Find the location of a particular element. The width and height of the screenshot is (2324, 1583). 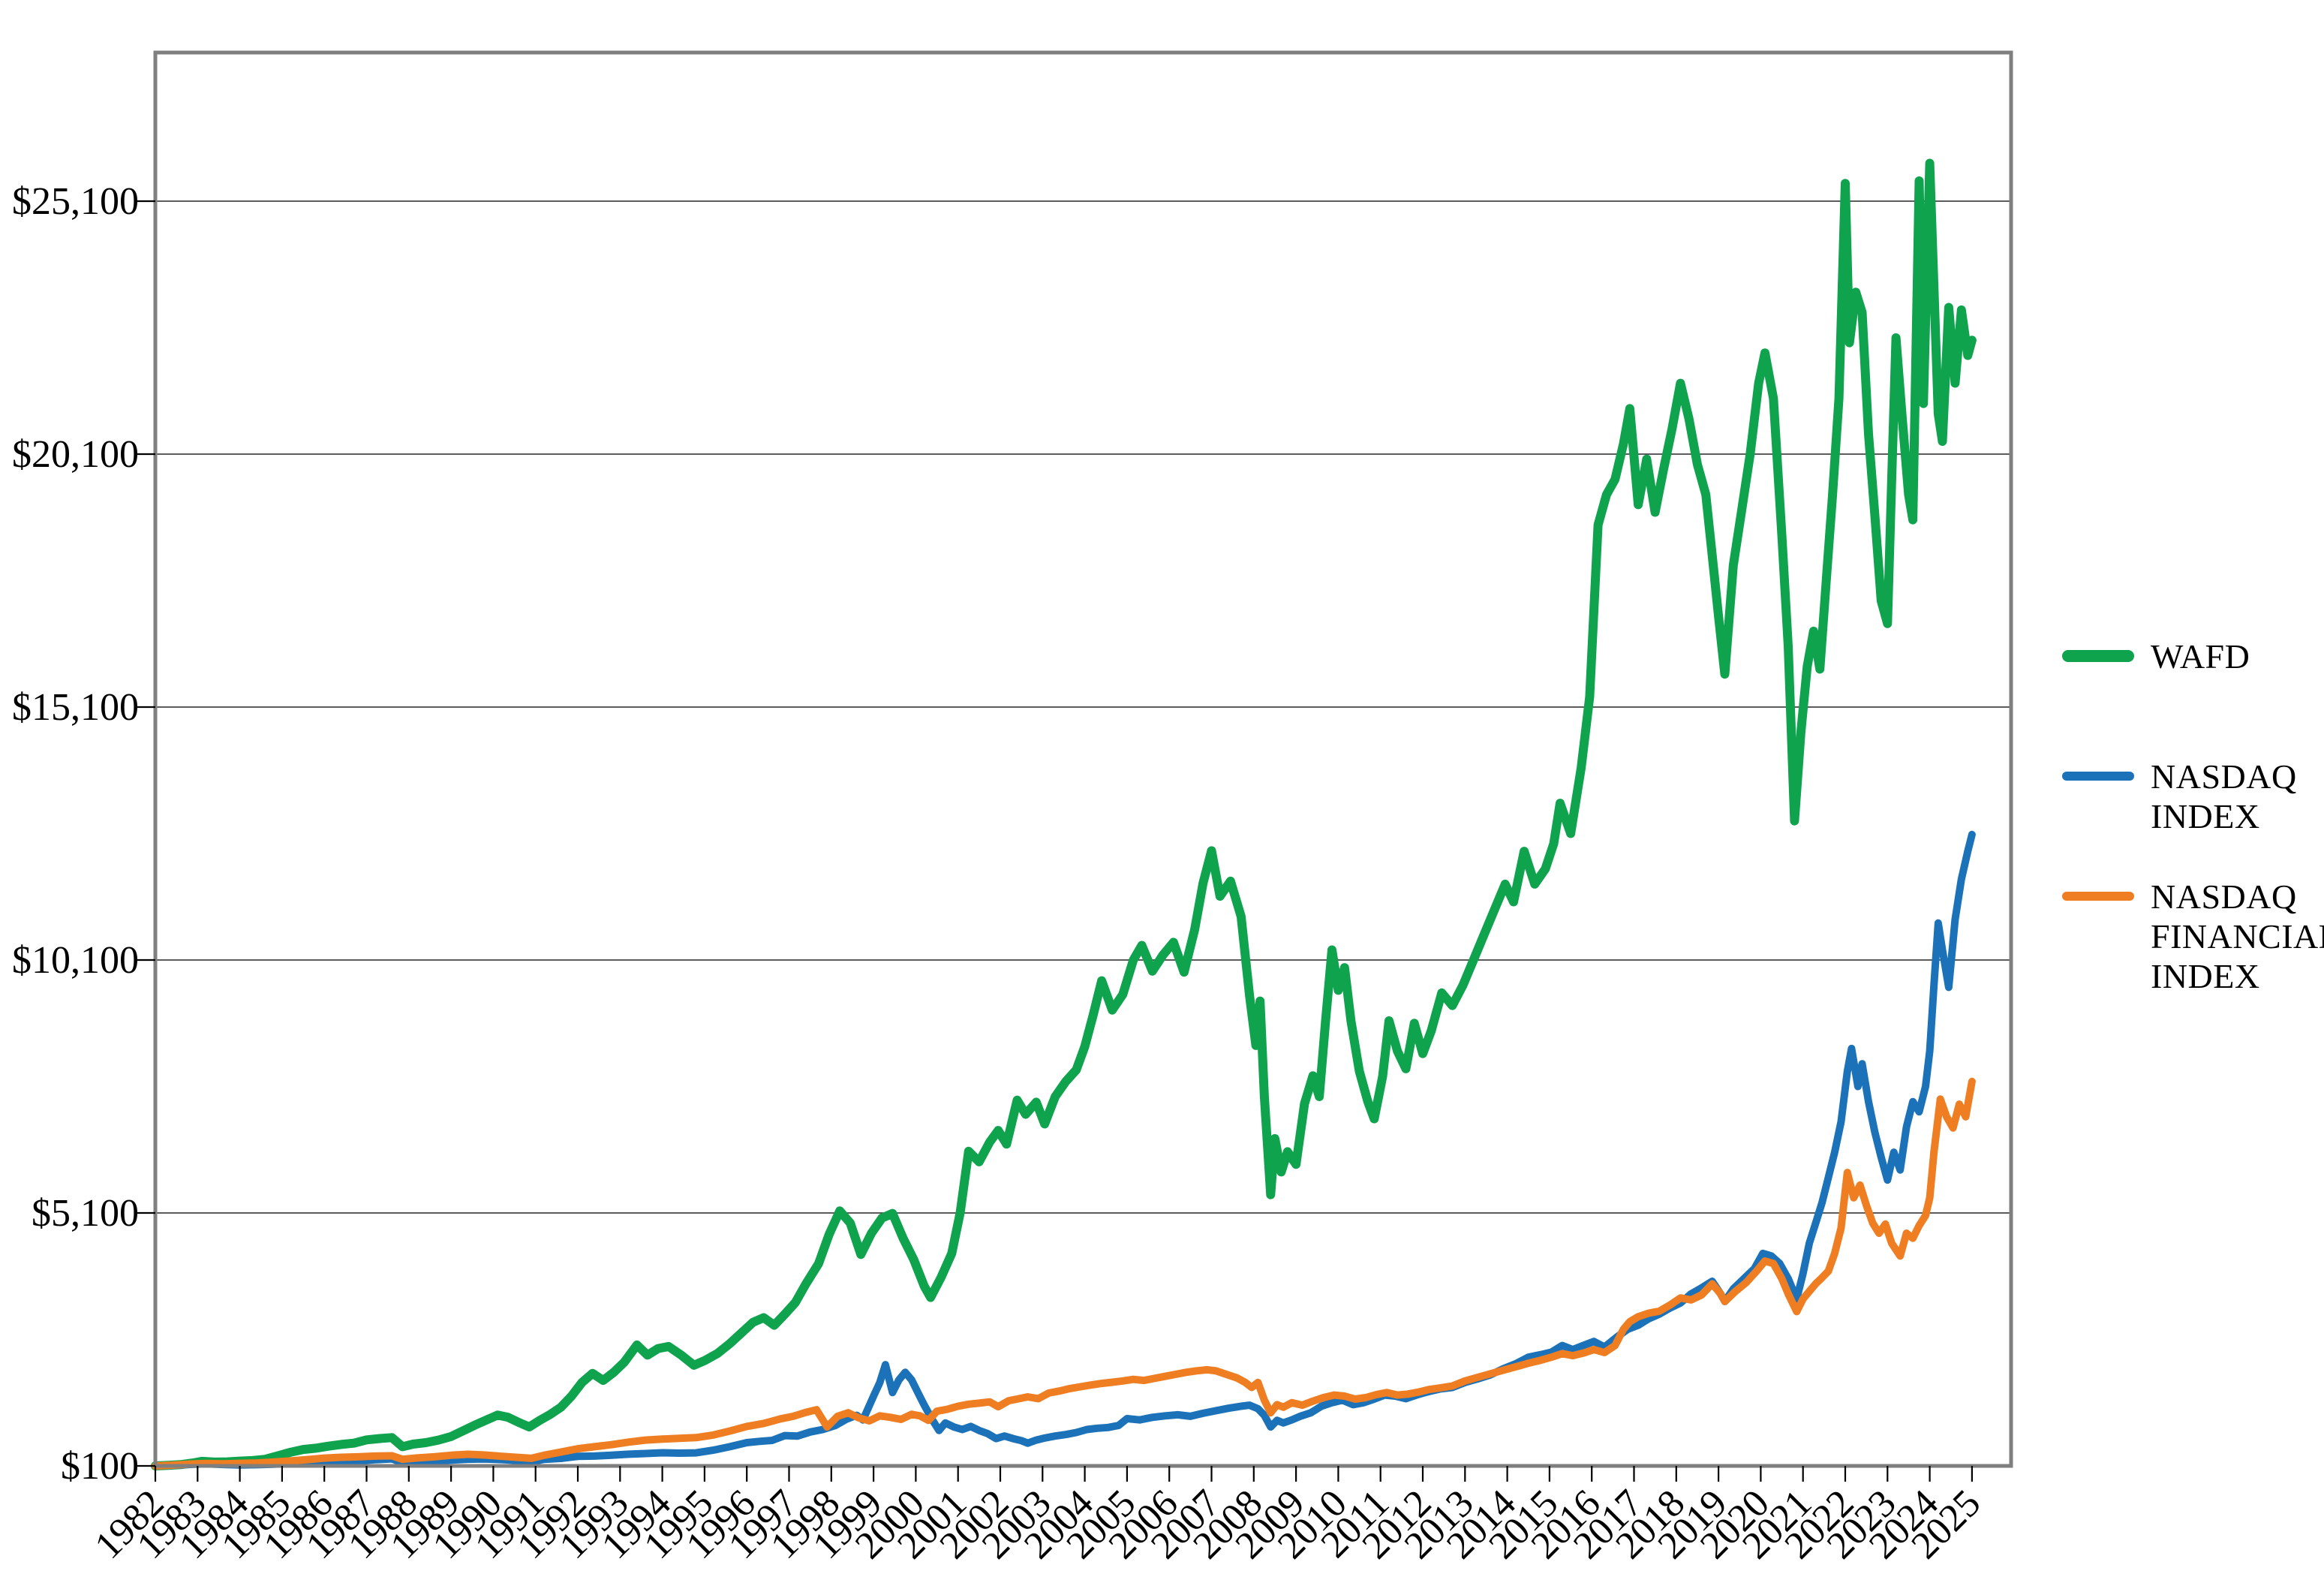

legend-label-line: FINANCIAL is located at coordinates (2237, 936).